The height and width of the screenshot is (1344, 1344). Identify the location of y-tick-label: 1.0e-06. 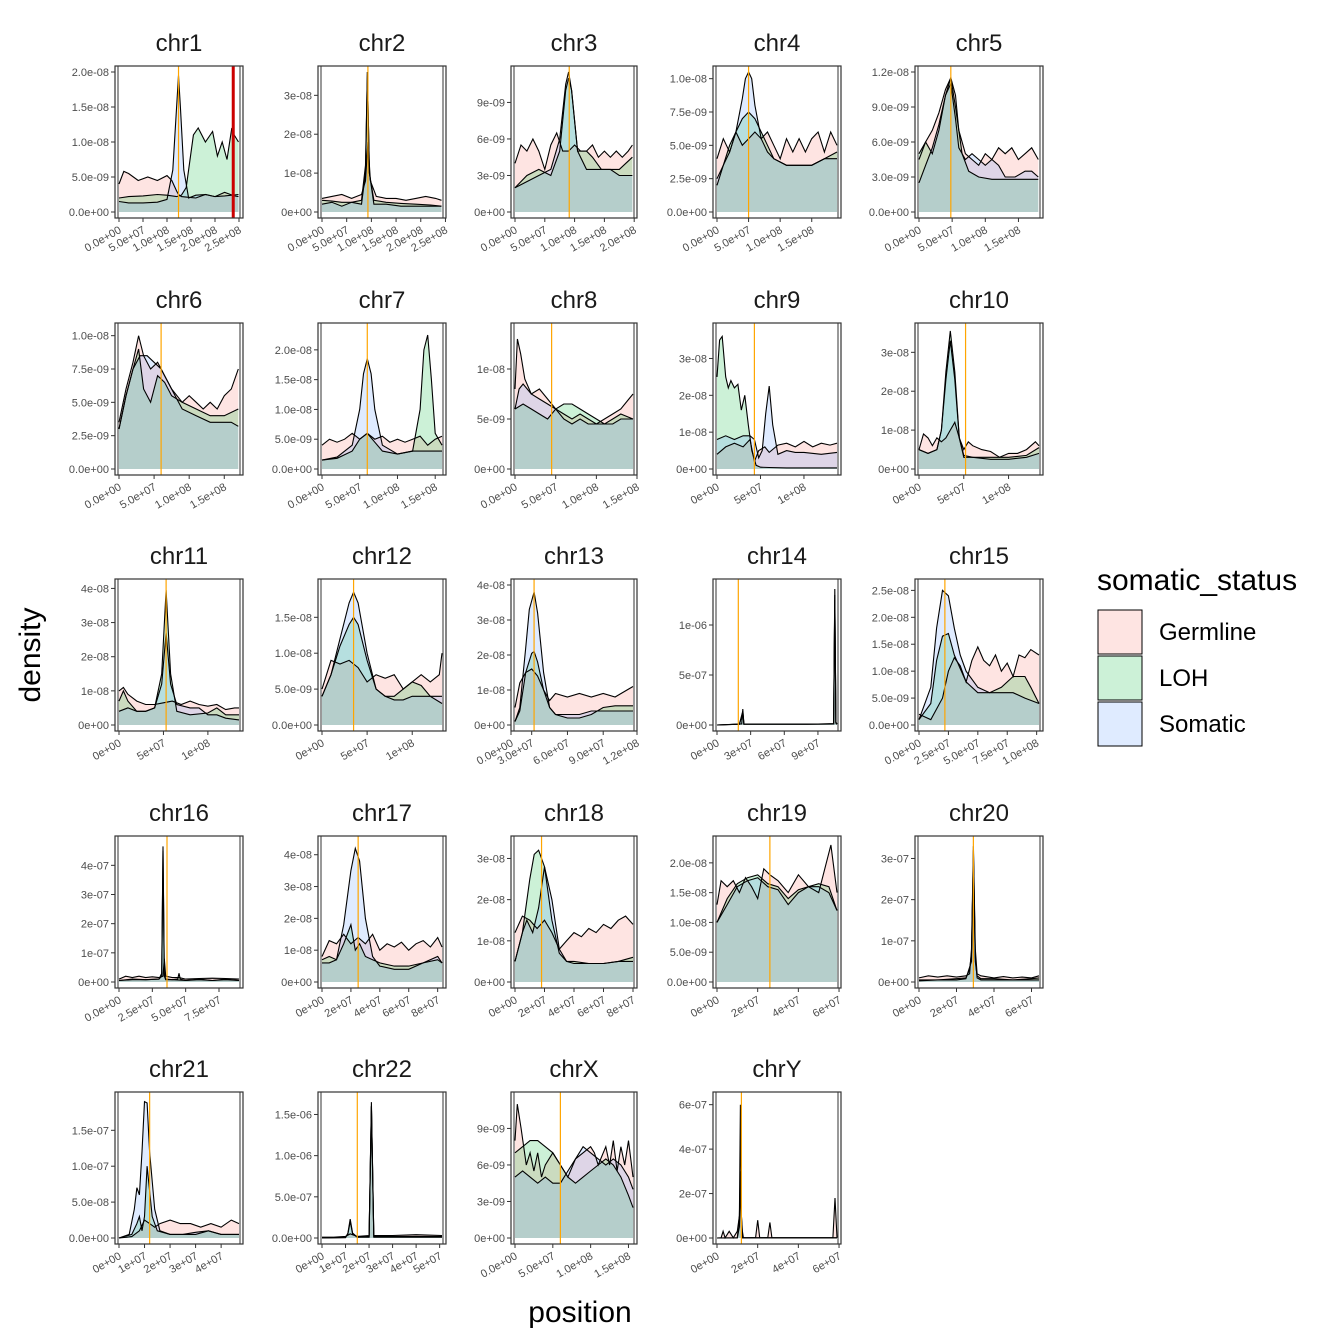
(293, 1157).